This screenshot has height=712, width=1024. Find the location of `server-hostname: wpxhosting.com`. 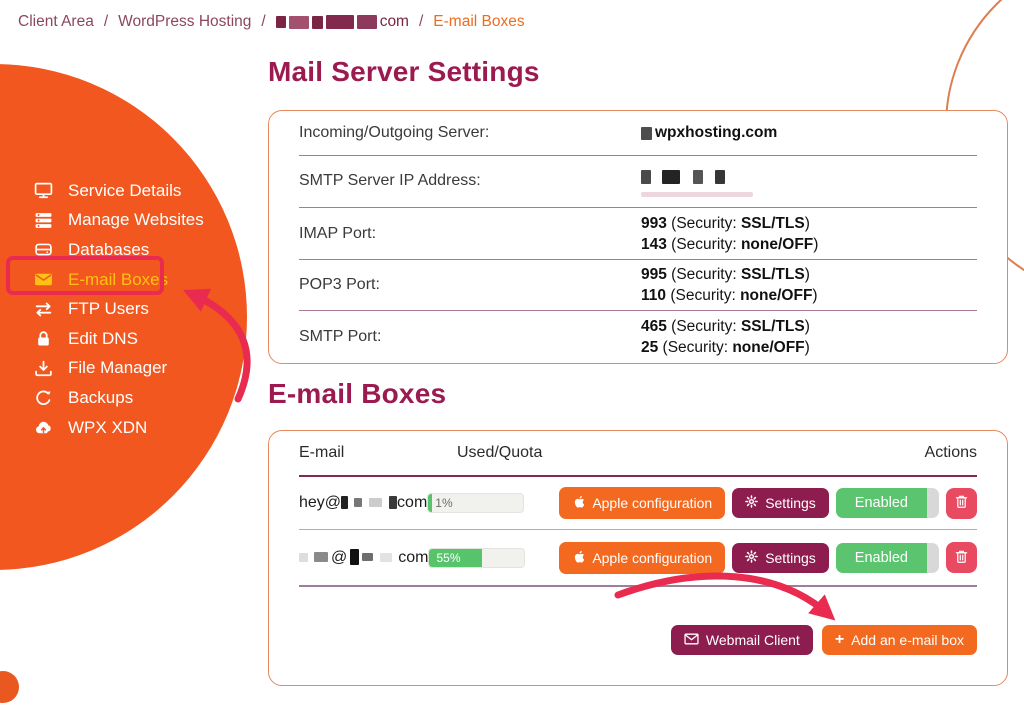

server-hostname: wpxhosting.com is located at coordinates (716, 133).